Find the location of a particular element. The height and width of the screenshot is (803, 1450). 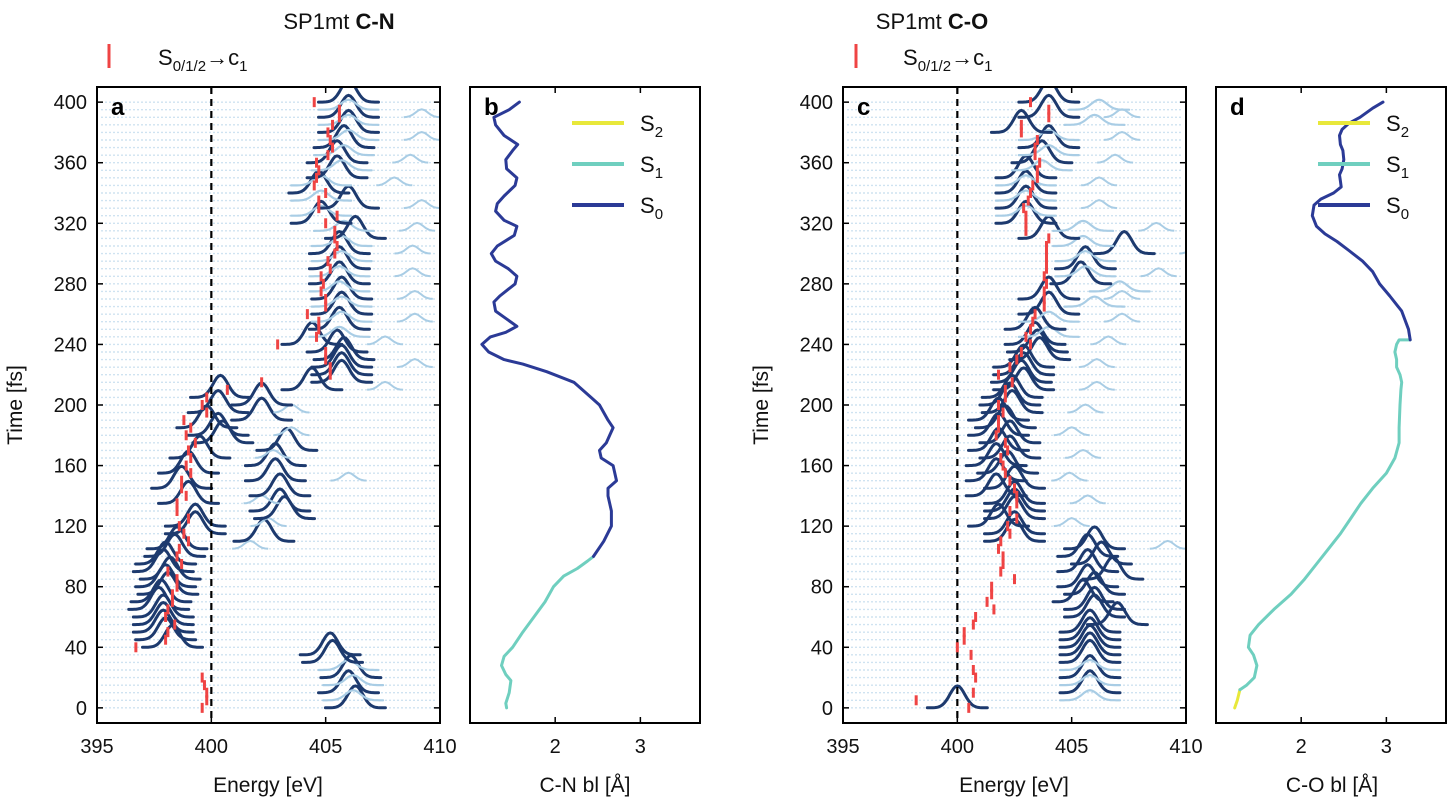

x-axis-label-a: Energy [eV] is located at coordinates (268, 785).